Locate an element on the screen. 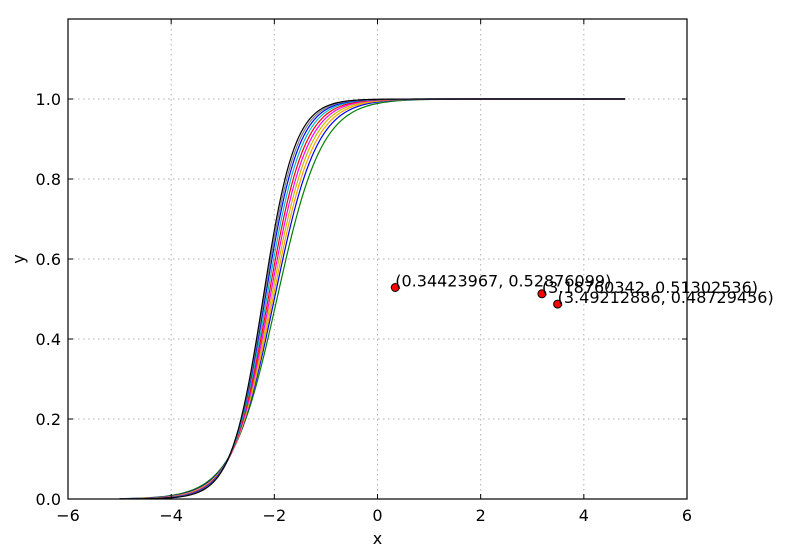 The height and width of the screenshot is (557, 792). x-tick-label: 0 is located at coordinates (377, 515).